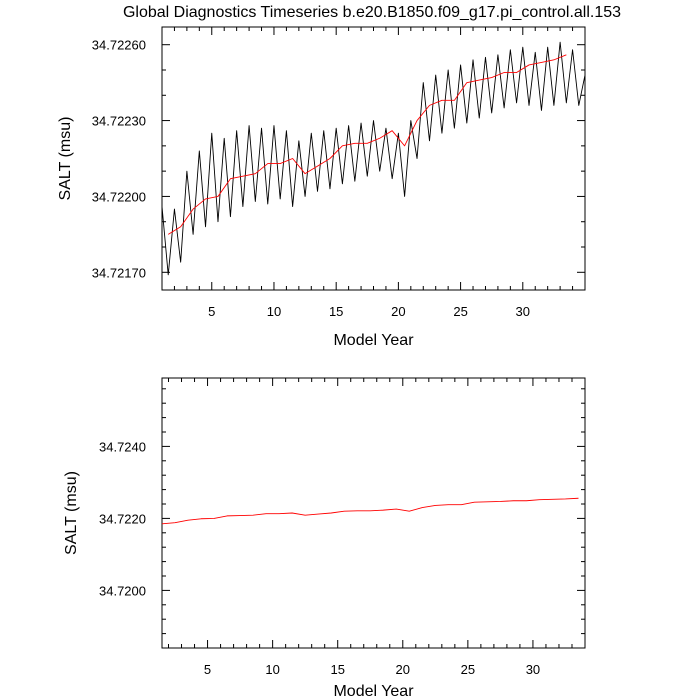 This screenshot has width=700, height=700. I want to click on y-tick-label: 34.72260, so click(119, 45).